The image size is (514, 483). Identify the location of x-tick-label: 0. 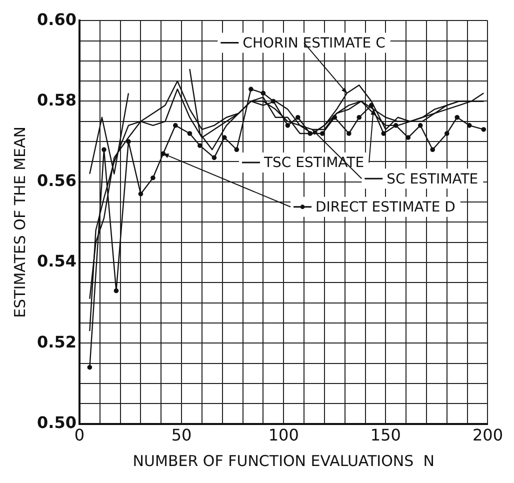
(79, 435).